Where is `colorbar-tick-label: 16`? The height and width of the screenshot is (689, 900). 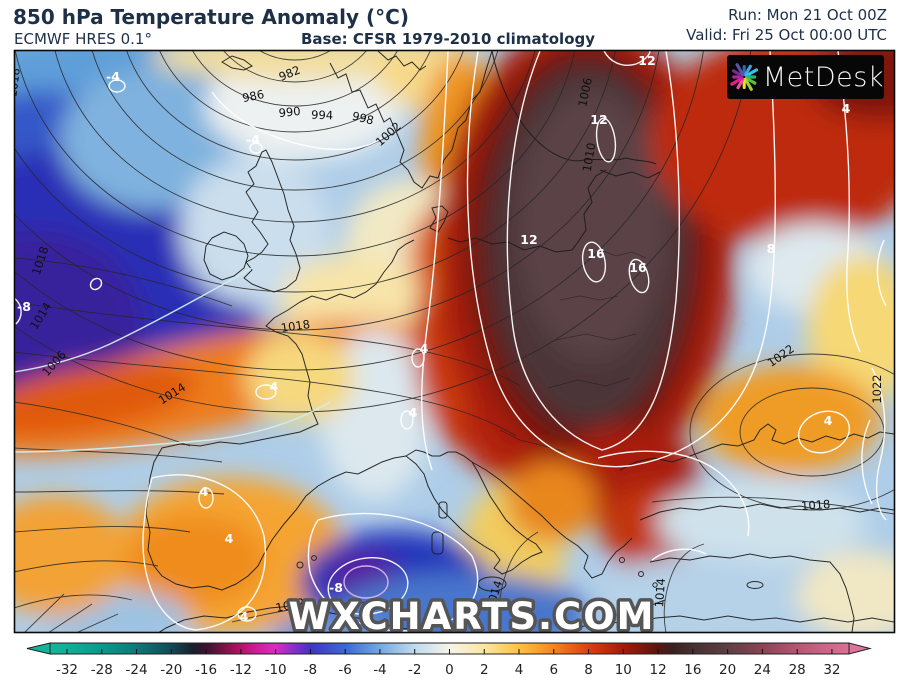 colorbar-tick-label: 16 is located at coordinates (692, 670).